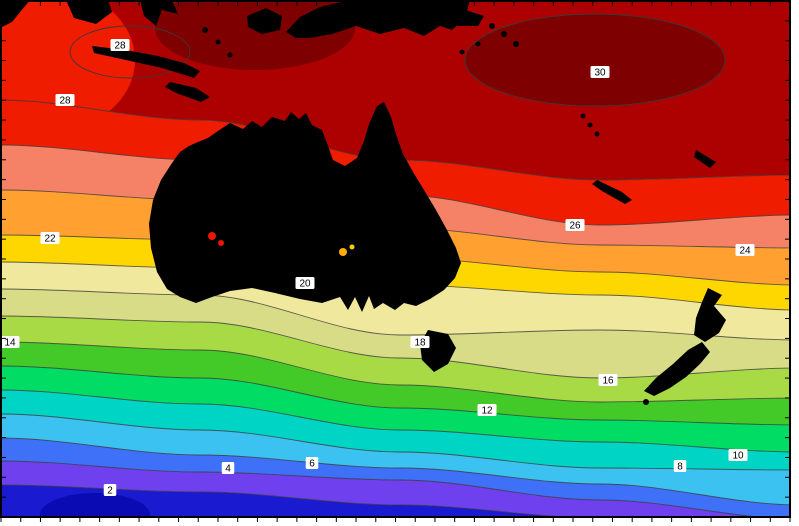  I want to click on closed-contour, so click(95, 505).